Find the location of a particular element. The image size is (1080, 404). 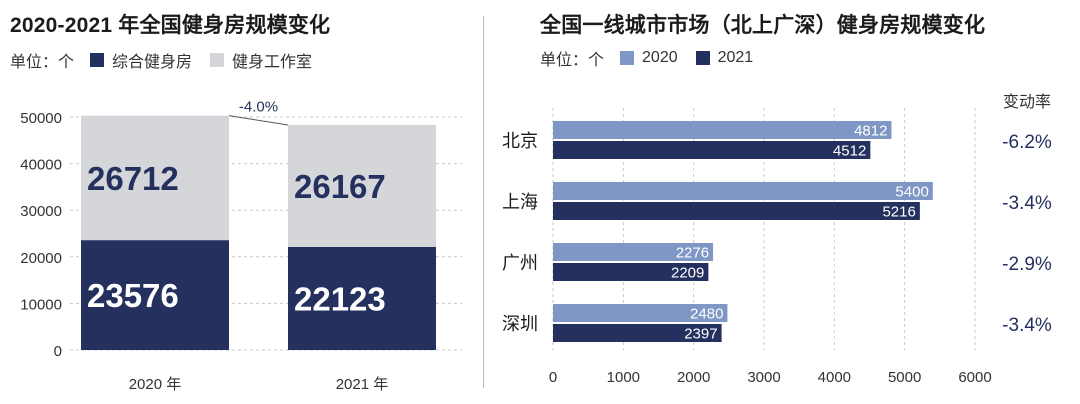

left-legend: 单位：个 综合健身房 健身工作室 is located at coordinates (170, 60).